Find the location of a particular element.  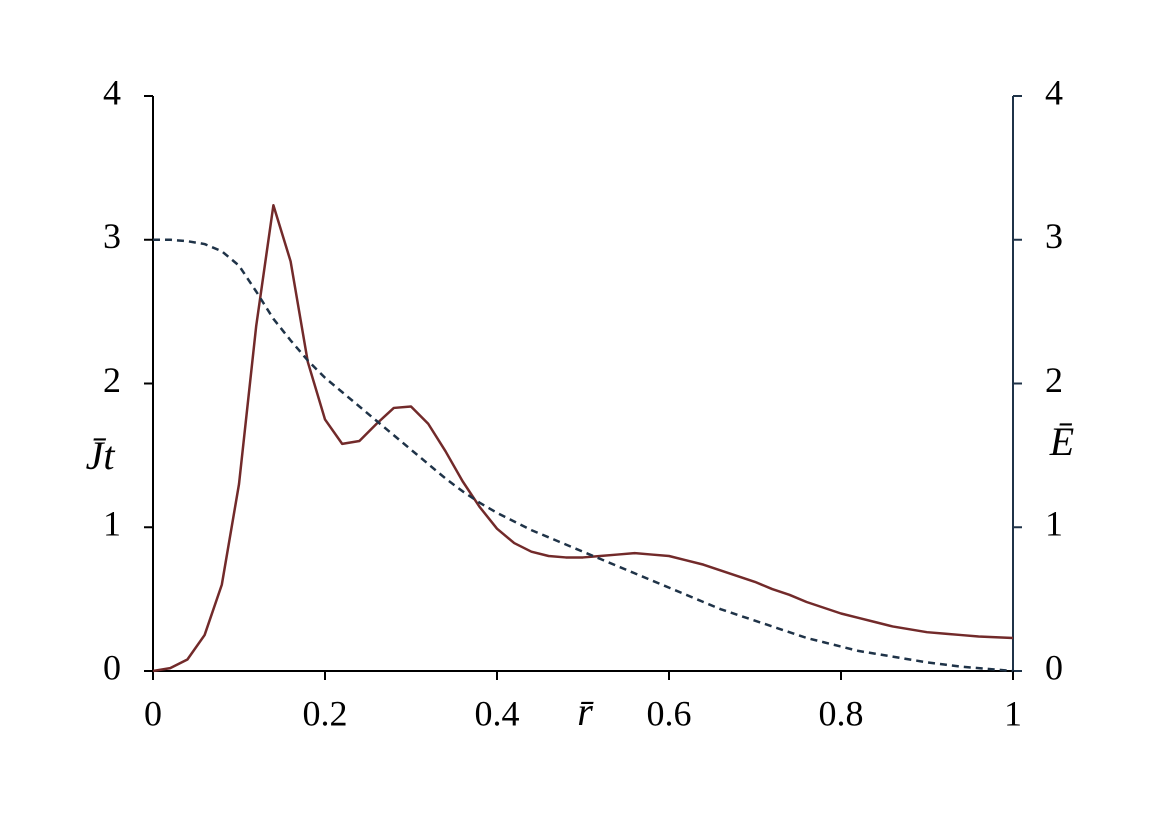

x-tick-label: 0.2 is located at coordinates (325, 713).